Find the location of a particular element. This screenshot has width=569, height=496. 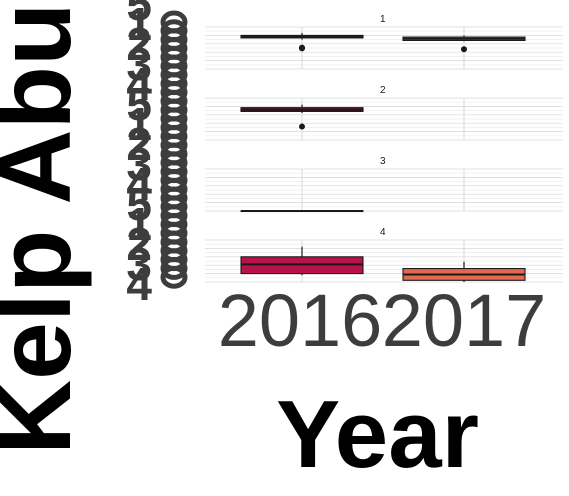

facet-strip-label: 4 is located at coordinates (383, 232).